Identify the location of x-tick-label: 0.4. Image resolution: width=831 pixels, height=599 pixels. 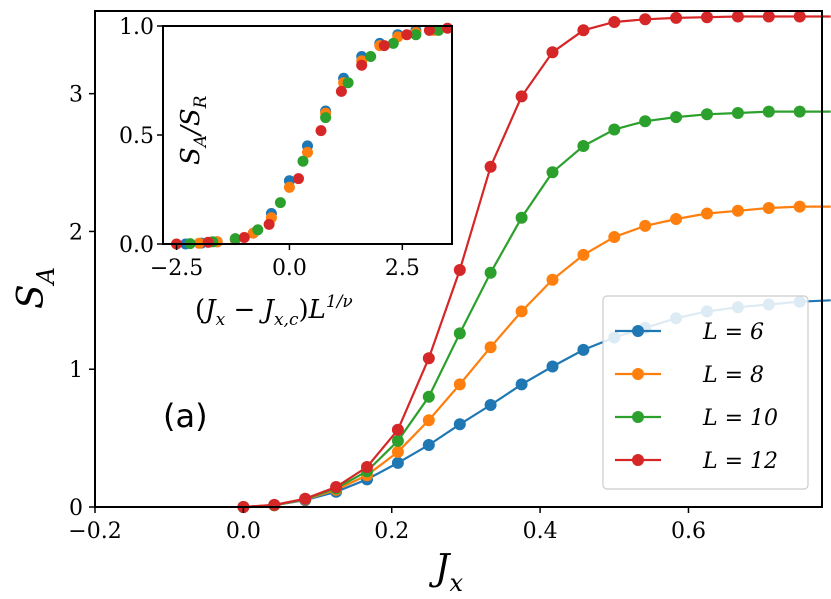
(540, 531).